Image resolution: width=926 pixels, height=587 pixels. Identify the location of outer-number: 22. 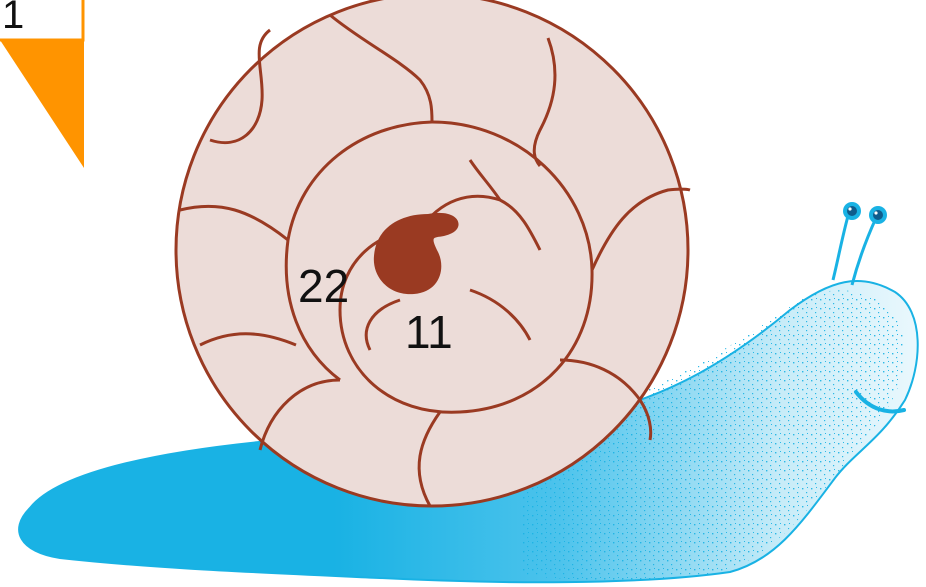
(323, 286).